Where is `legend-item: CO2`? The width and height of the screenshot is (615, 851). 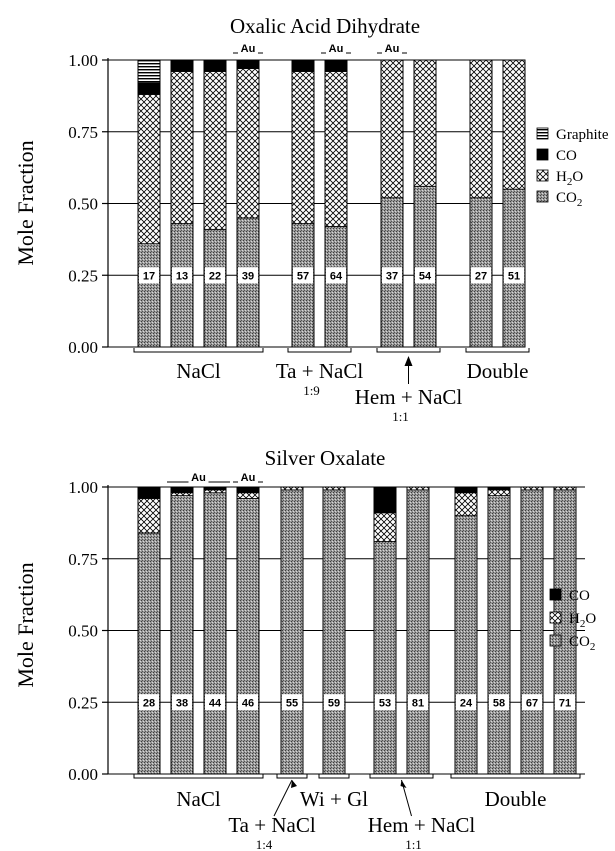
legend-item: CO2 is located at coordinates (559, 199).